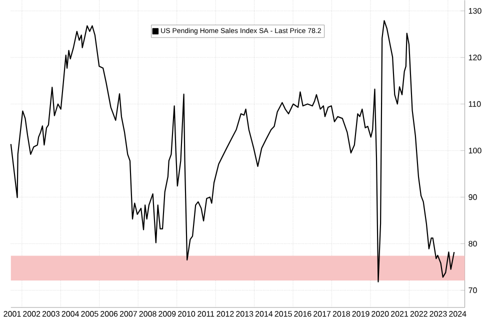 This screenshot has height=320, width=485. Describe the element at coordinates (89, 314) in the screenshot. I see `x-tick-label: 2005` at that location.